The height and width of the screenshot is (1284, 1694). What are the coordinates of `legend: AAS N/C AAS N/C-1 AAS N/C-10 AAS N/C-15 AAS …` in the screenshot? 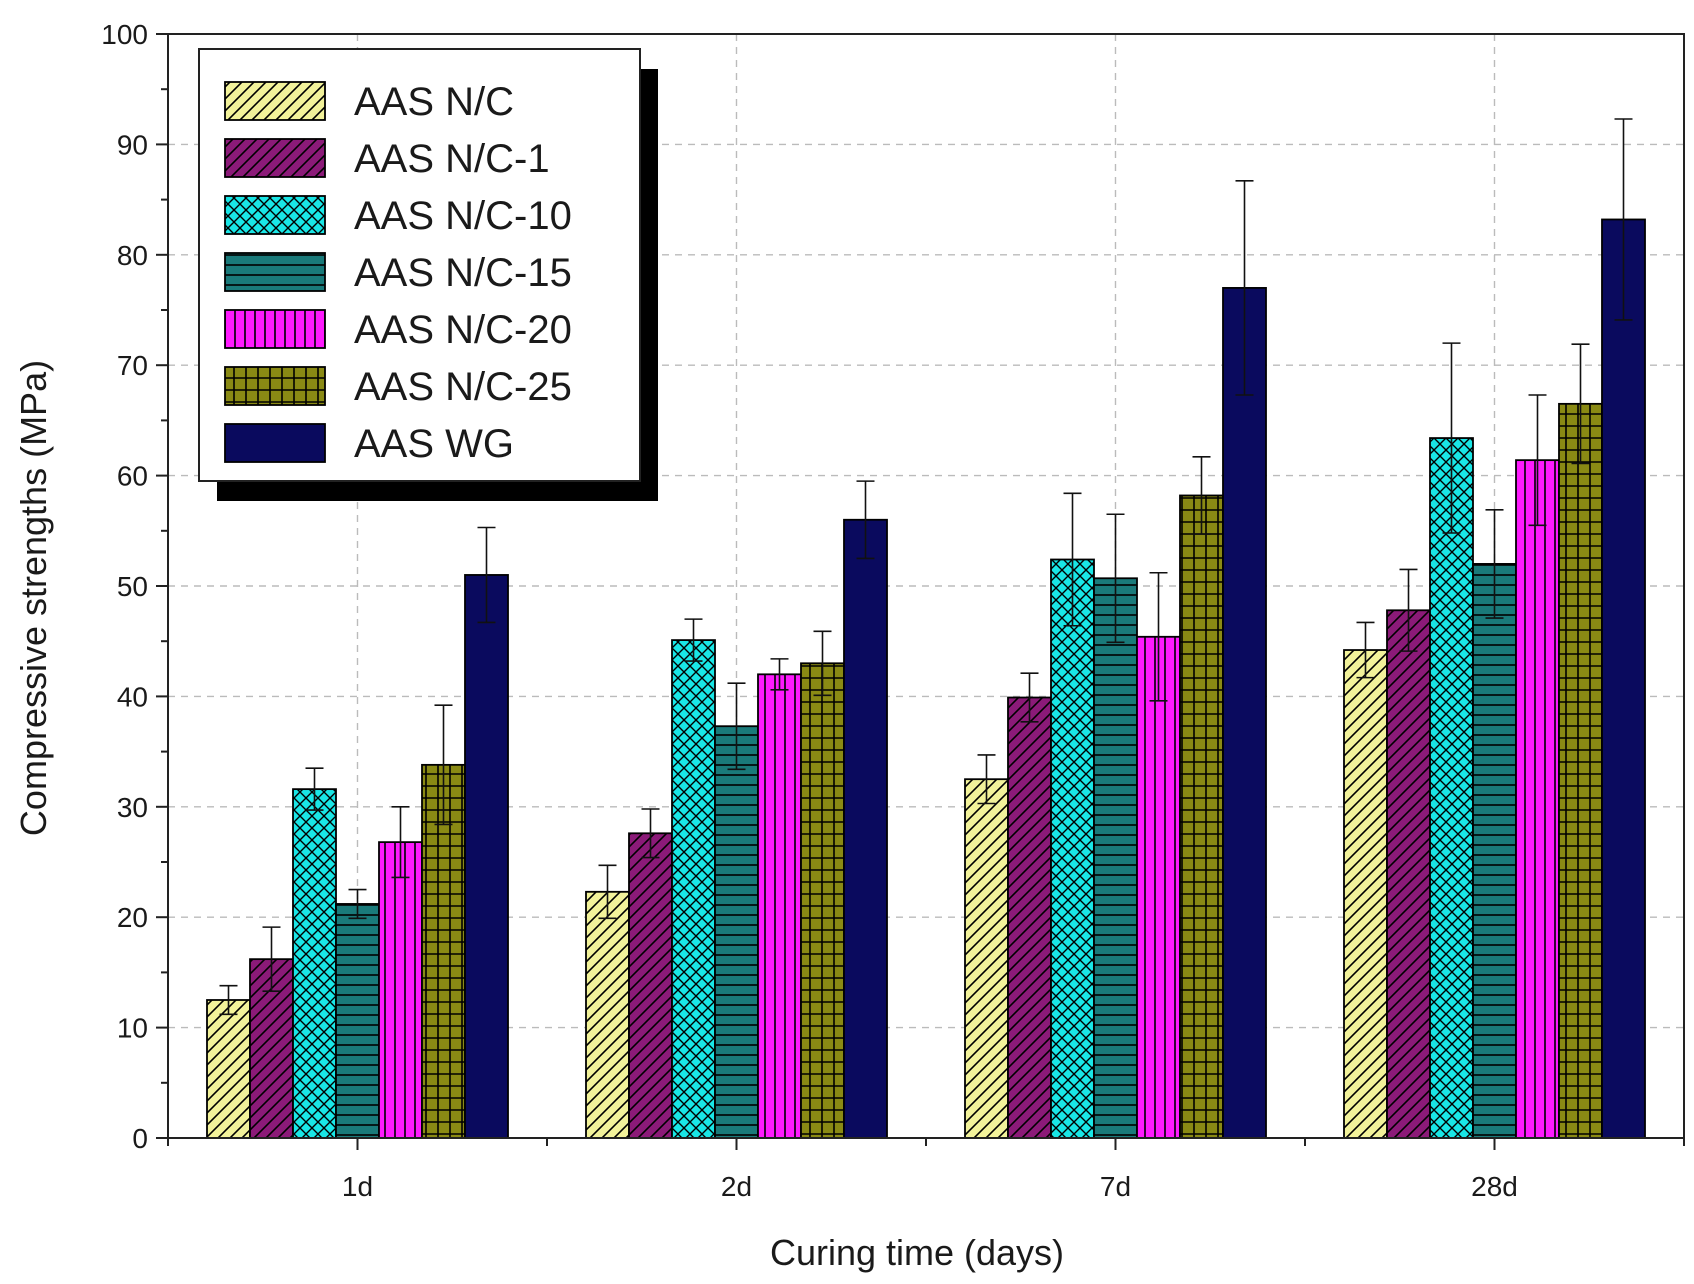 It's located at (428, 274).